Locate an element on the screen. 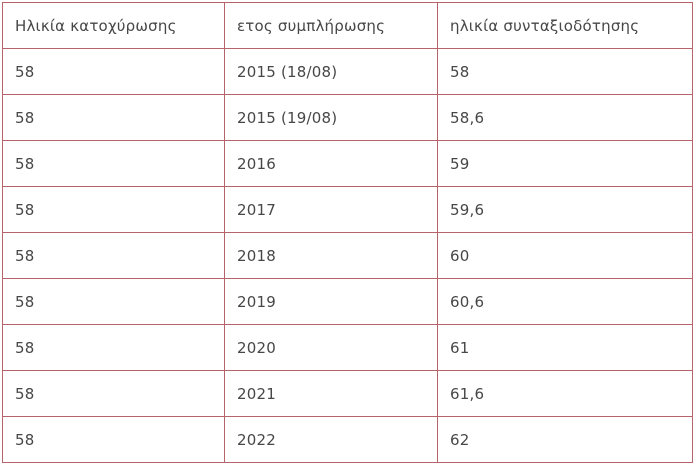 This screenshot has height=476, width=700. column-header-retirement-age: ηλικία συνταξιοδότησης is located at coordinates (565, 25).